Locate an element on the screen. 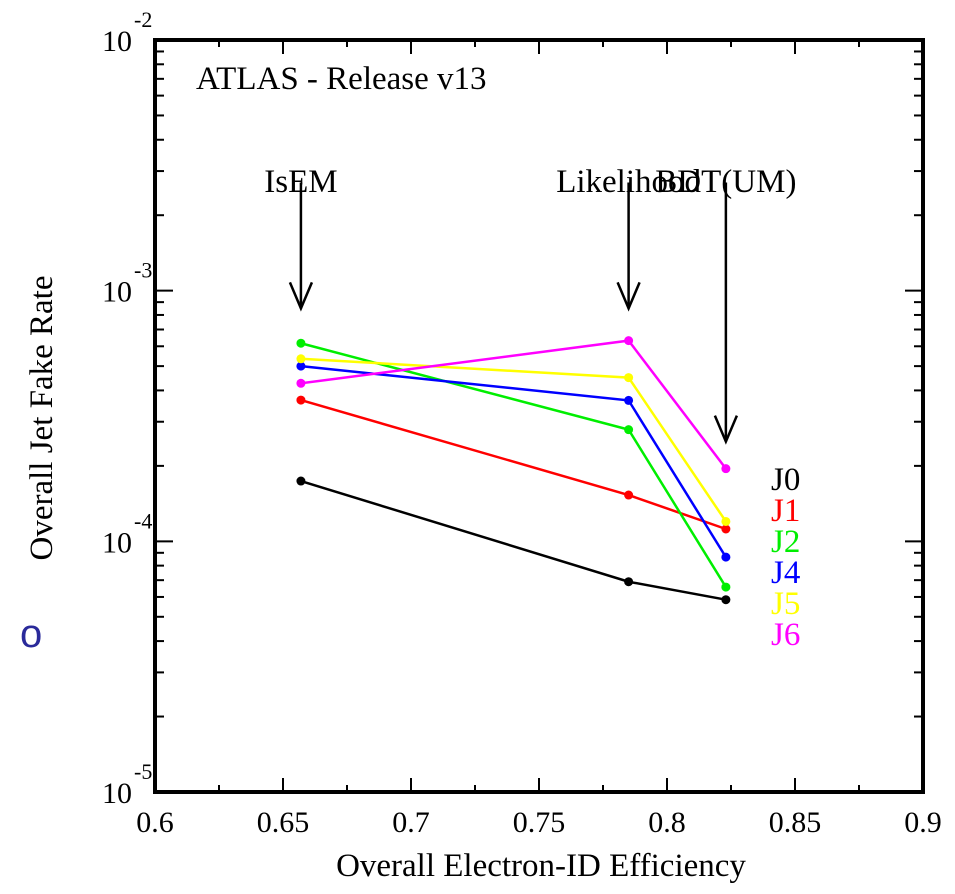  series-line-j1 is located at coordinates (513, 464).